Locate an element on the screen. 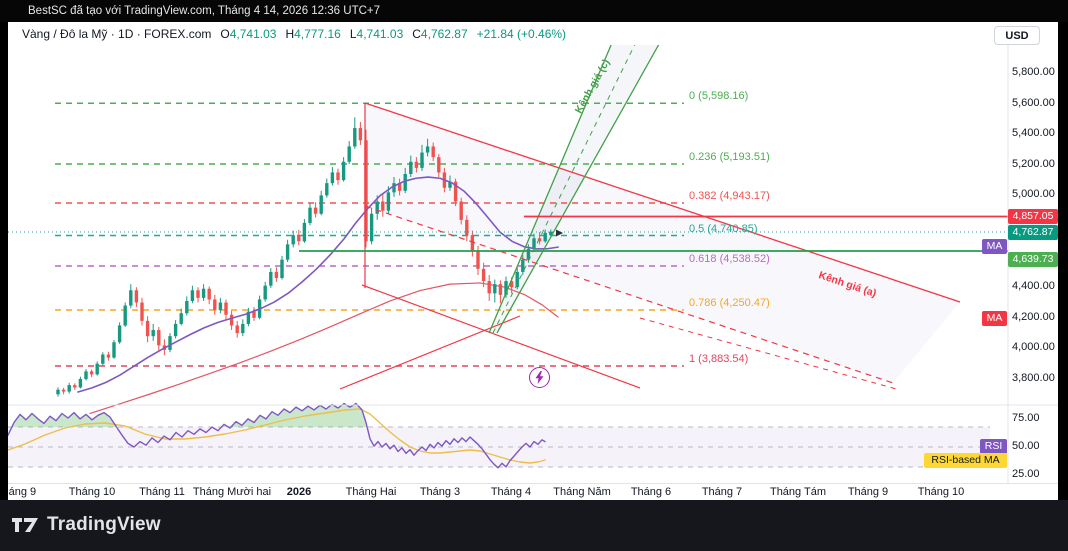 This screenshot has width=1068, height=551. price-tick: 5,200.00 is located at coordinates (1033, 163).